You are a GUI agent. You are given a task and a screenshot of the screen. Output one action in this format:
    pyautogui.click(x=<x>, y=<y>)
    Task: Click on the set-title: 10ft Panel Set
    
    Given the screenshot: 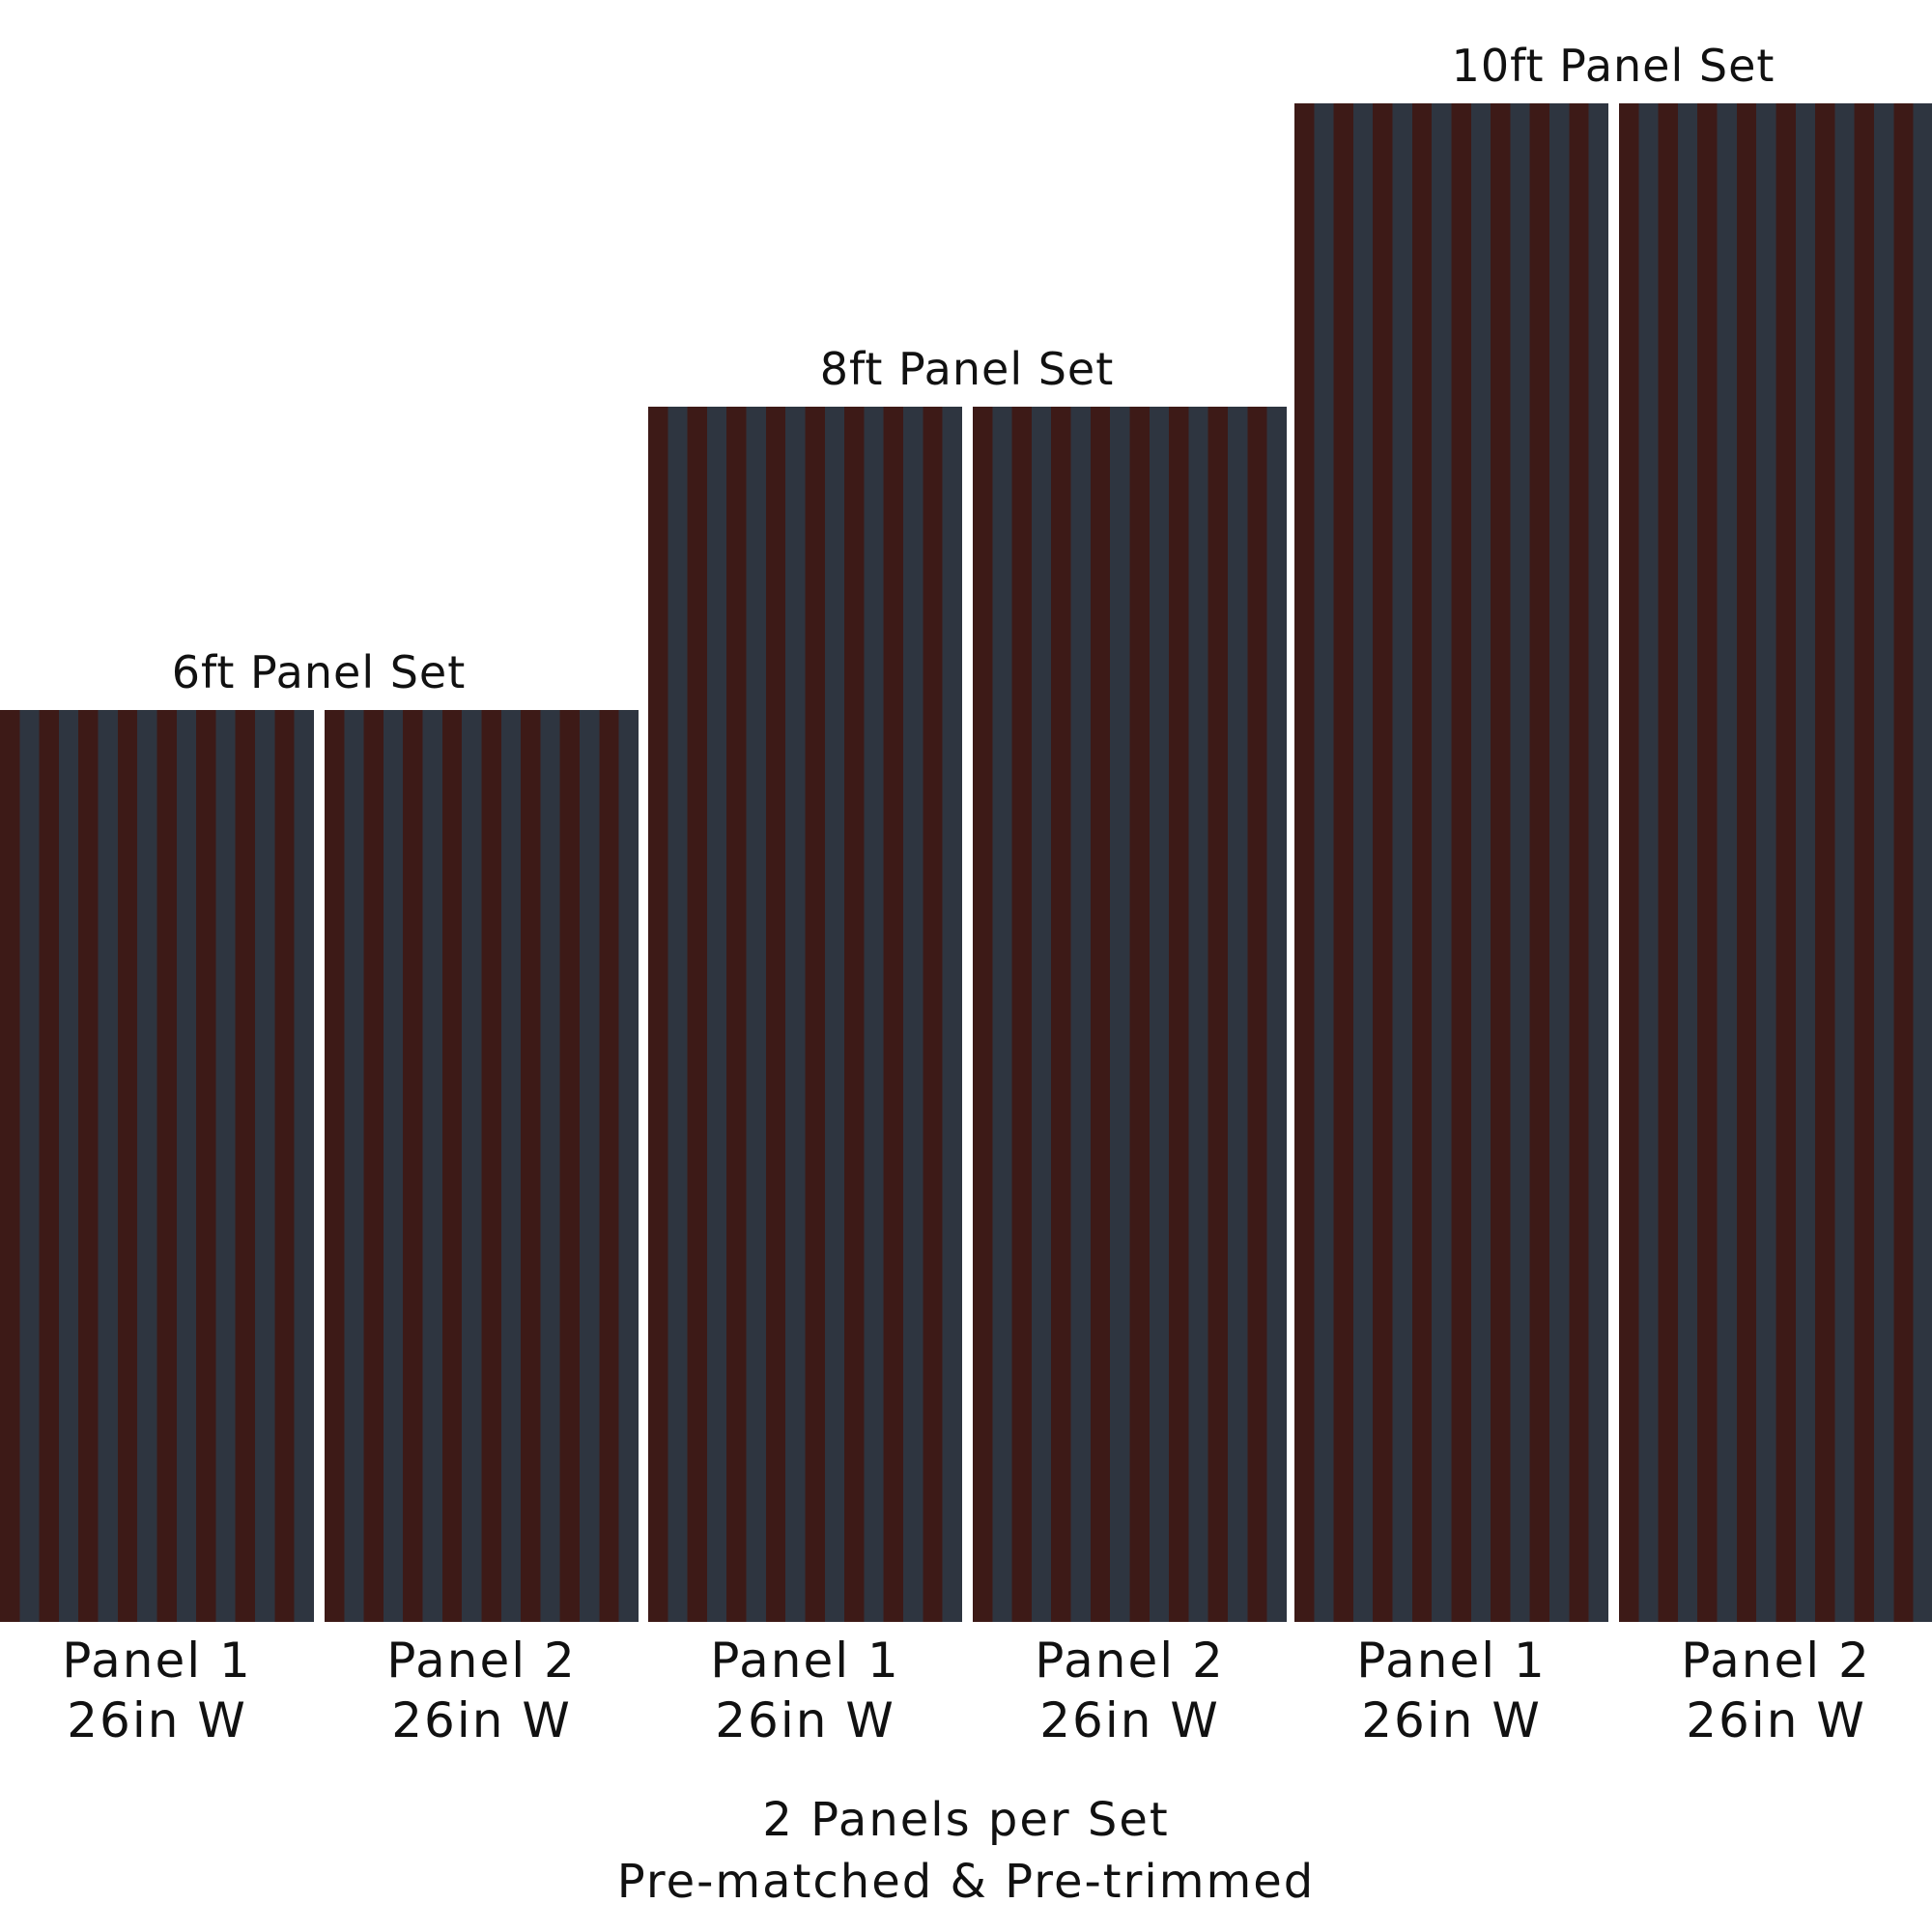 What is the action you would take?
    pyautogui.click(x=1613, y=66)
    